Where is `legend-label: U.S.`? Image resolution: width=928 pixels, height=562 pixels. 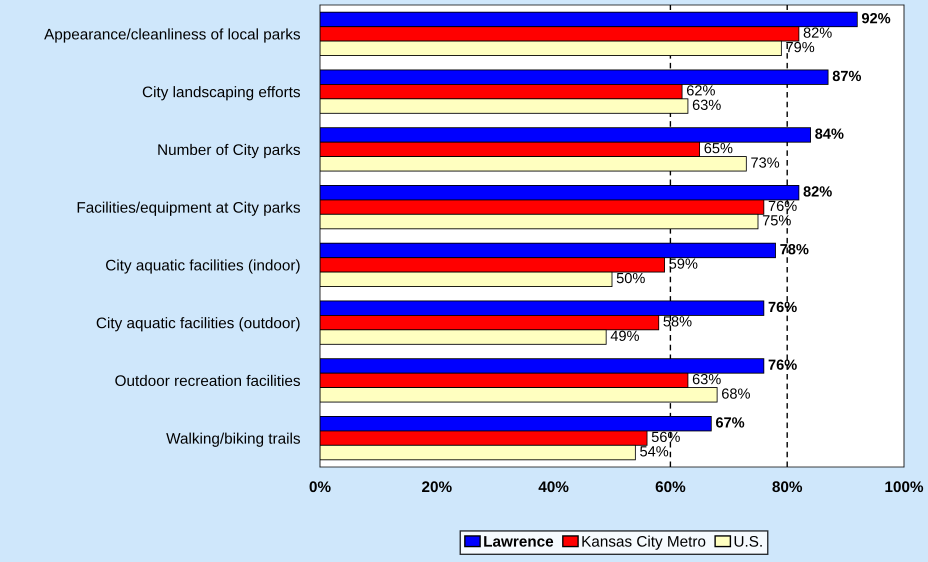 legend-label: U.S. is located at coordinates (748, 541).